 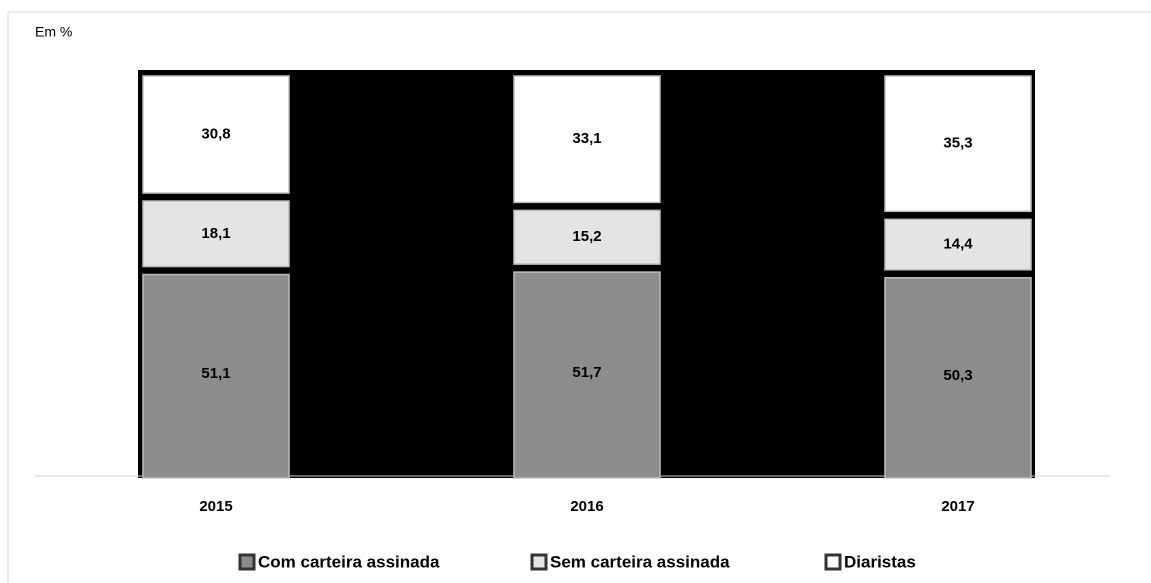 I want to click on data-label: 51,1, so click(x=215, y=373).